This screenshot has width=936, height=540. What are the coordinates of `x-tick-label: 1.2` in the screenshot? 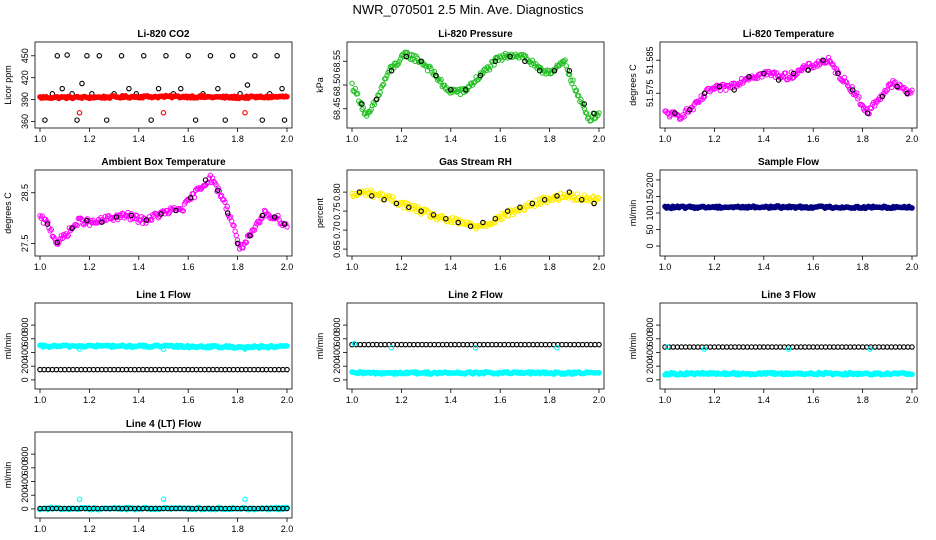 It's located at (401, 267).